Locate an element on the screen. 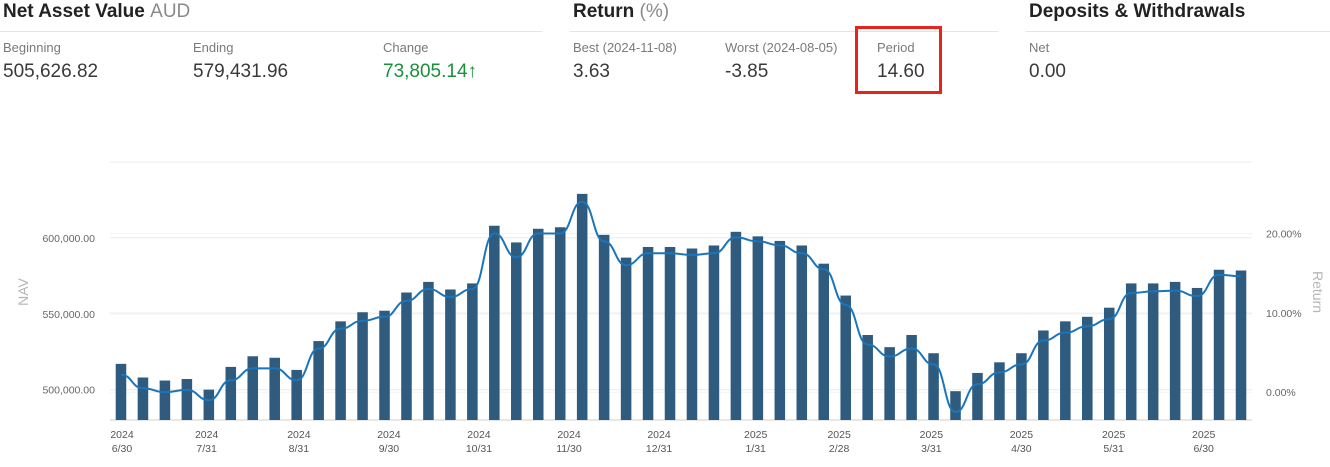  return-unit: (%) is located at coordinates (654, 11).